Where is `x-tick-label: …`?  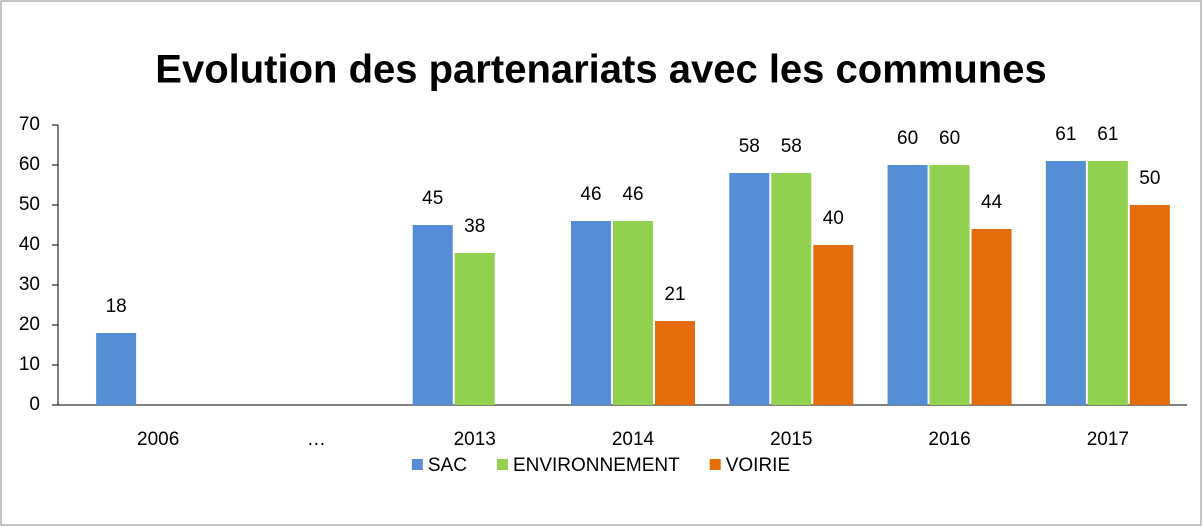
x-tick-label: … is located at coordinates (316, 439).